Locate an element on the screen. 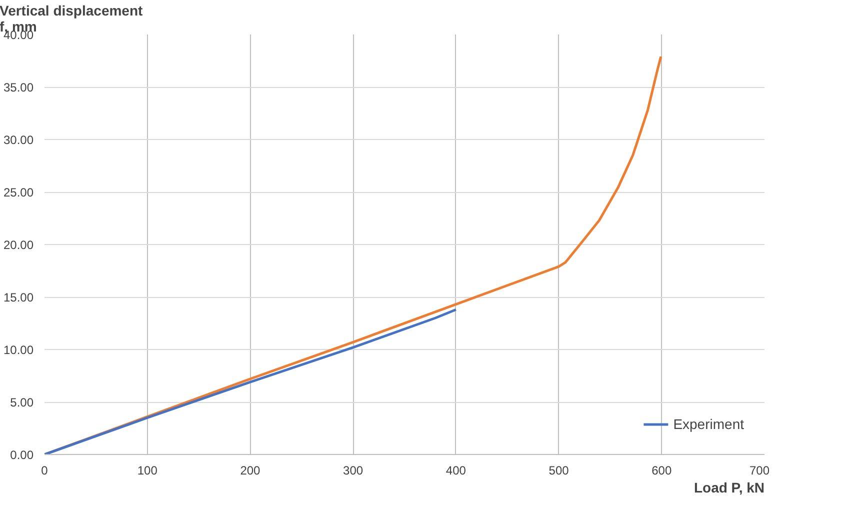 Image resolution: width=843 pixels, height=522 pixels. x-tick-label: 400 is located at coordinates (456, 471).